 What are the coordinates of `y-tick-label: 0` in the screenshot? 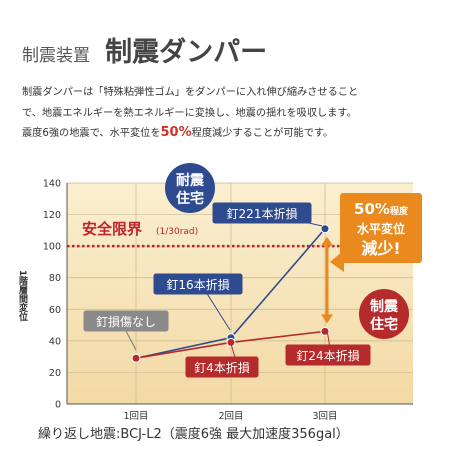 It's located at (58, 405).